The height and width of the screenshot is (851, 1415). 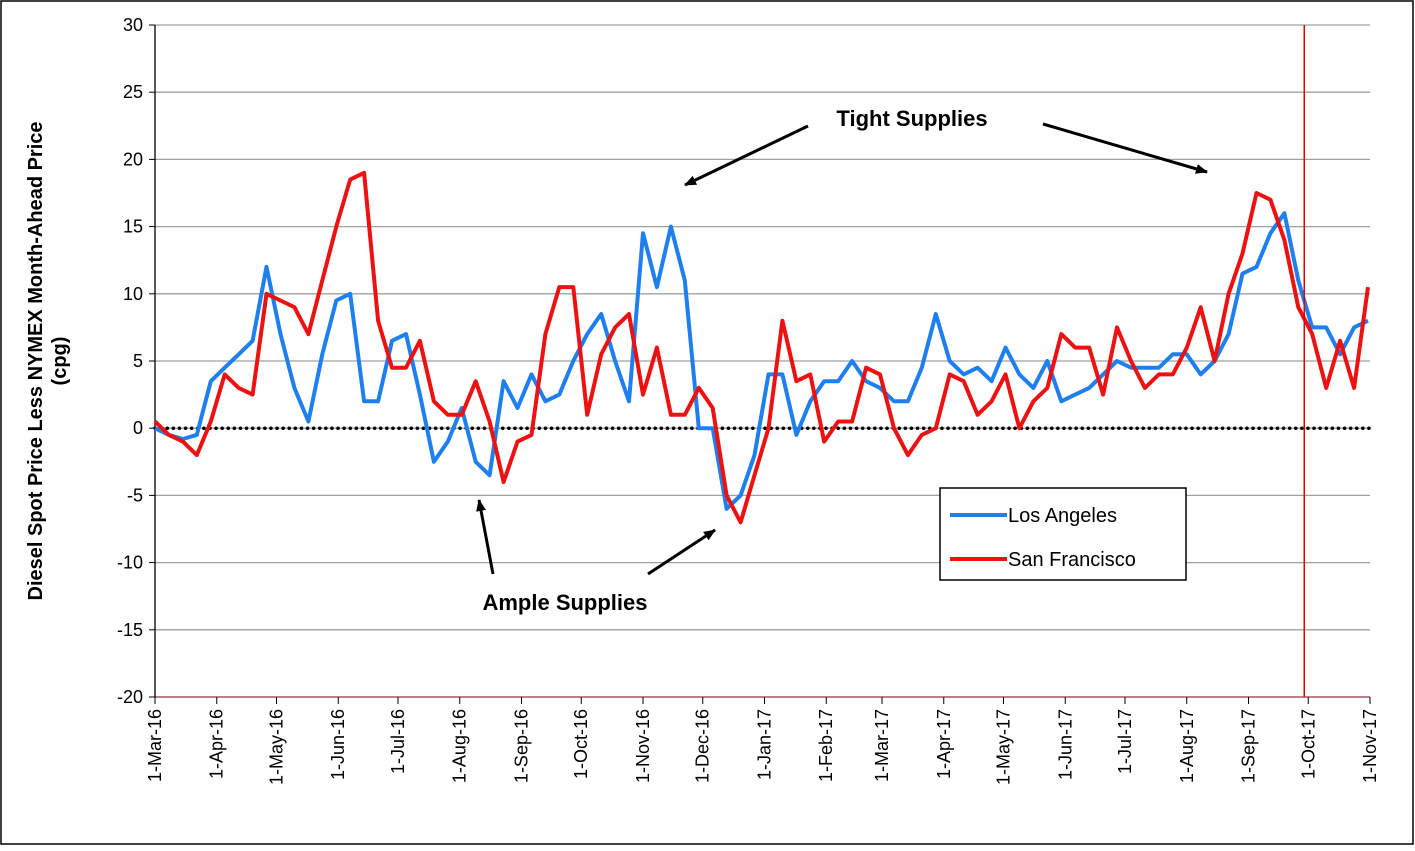 I want to click on y-tick-label: 15, so click(x=133, y=227).